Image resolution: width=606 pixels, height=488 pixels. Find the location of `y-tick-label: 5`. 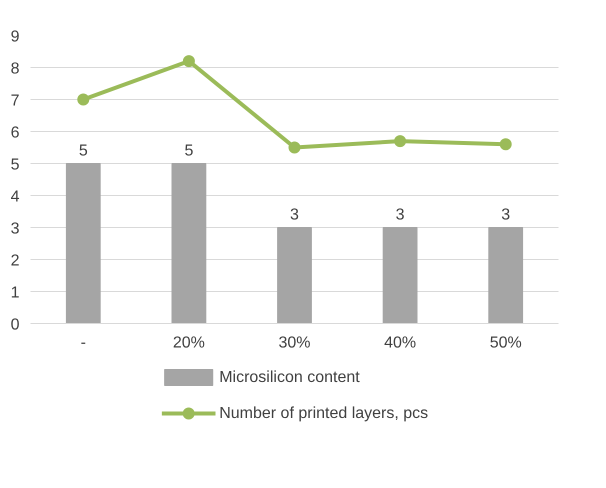

y-tick-label: 5 is located at coordinates (15, 165).